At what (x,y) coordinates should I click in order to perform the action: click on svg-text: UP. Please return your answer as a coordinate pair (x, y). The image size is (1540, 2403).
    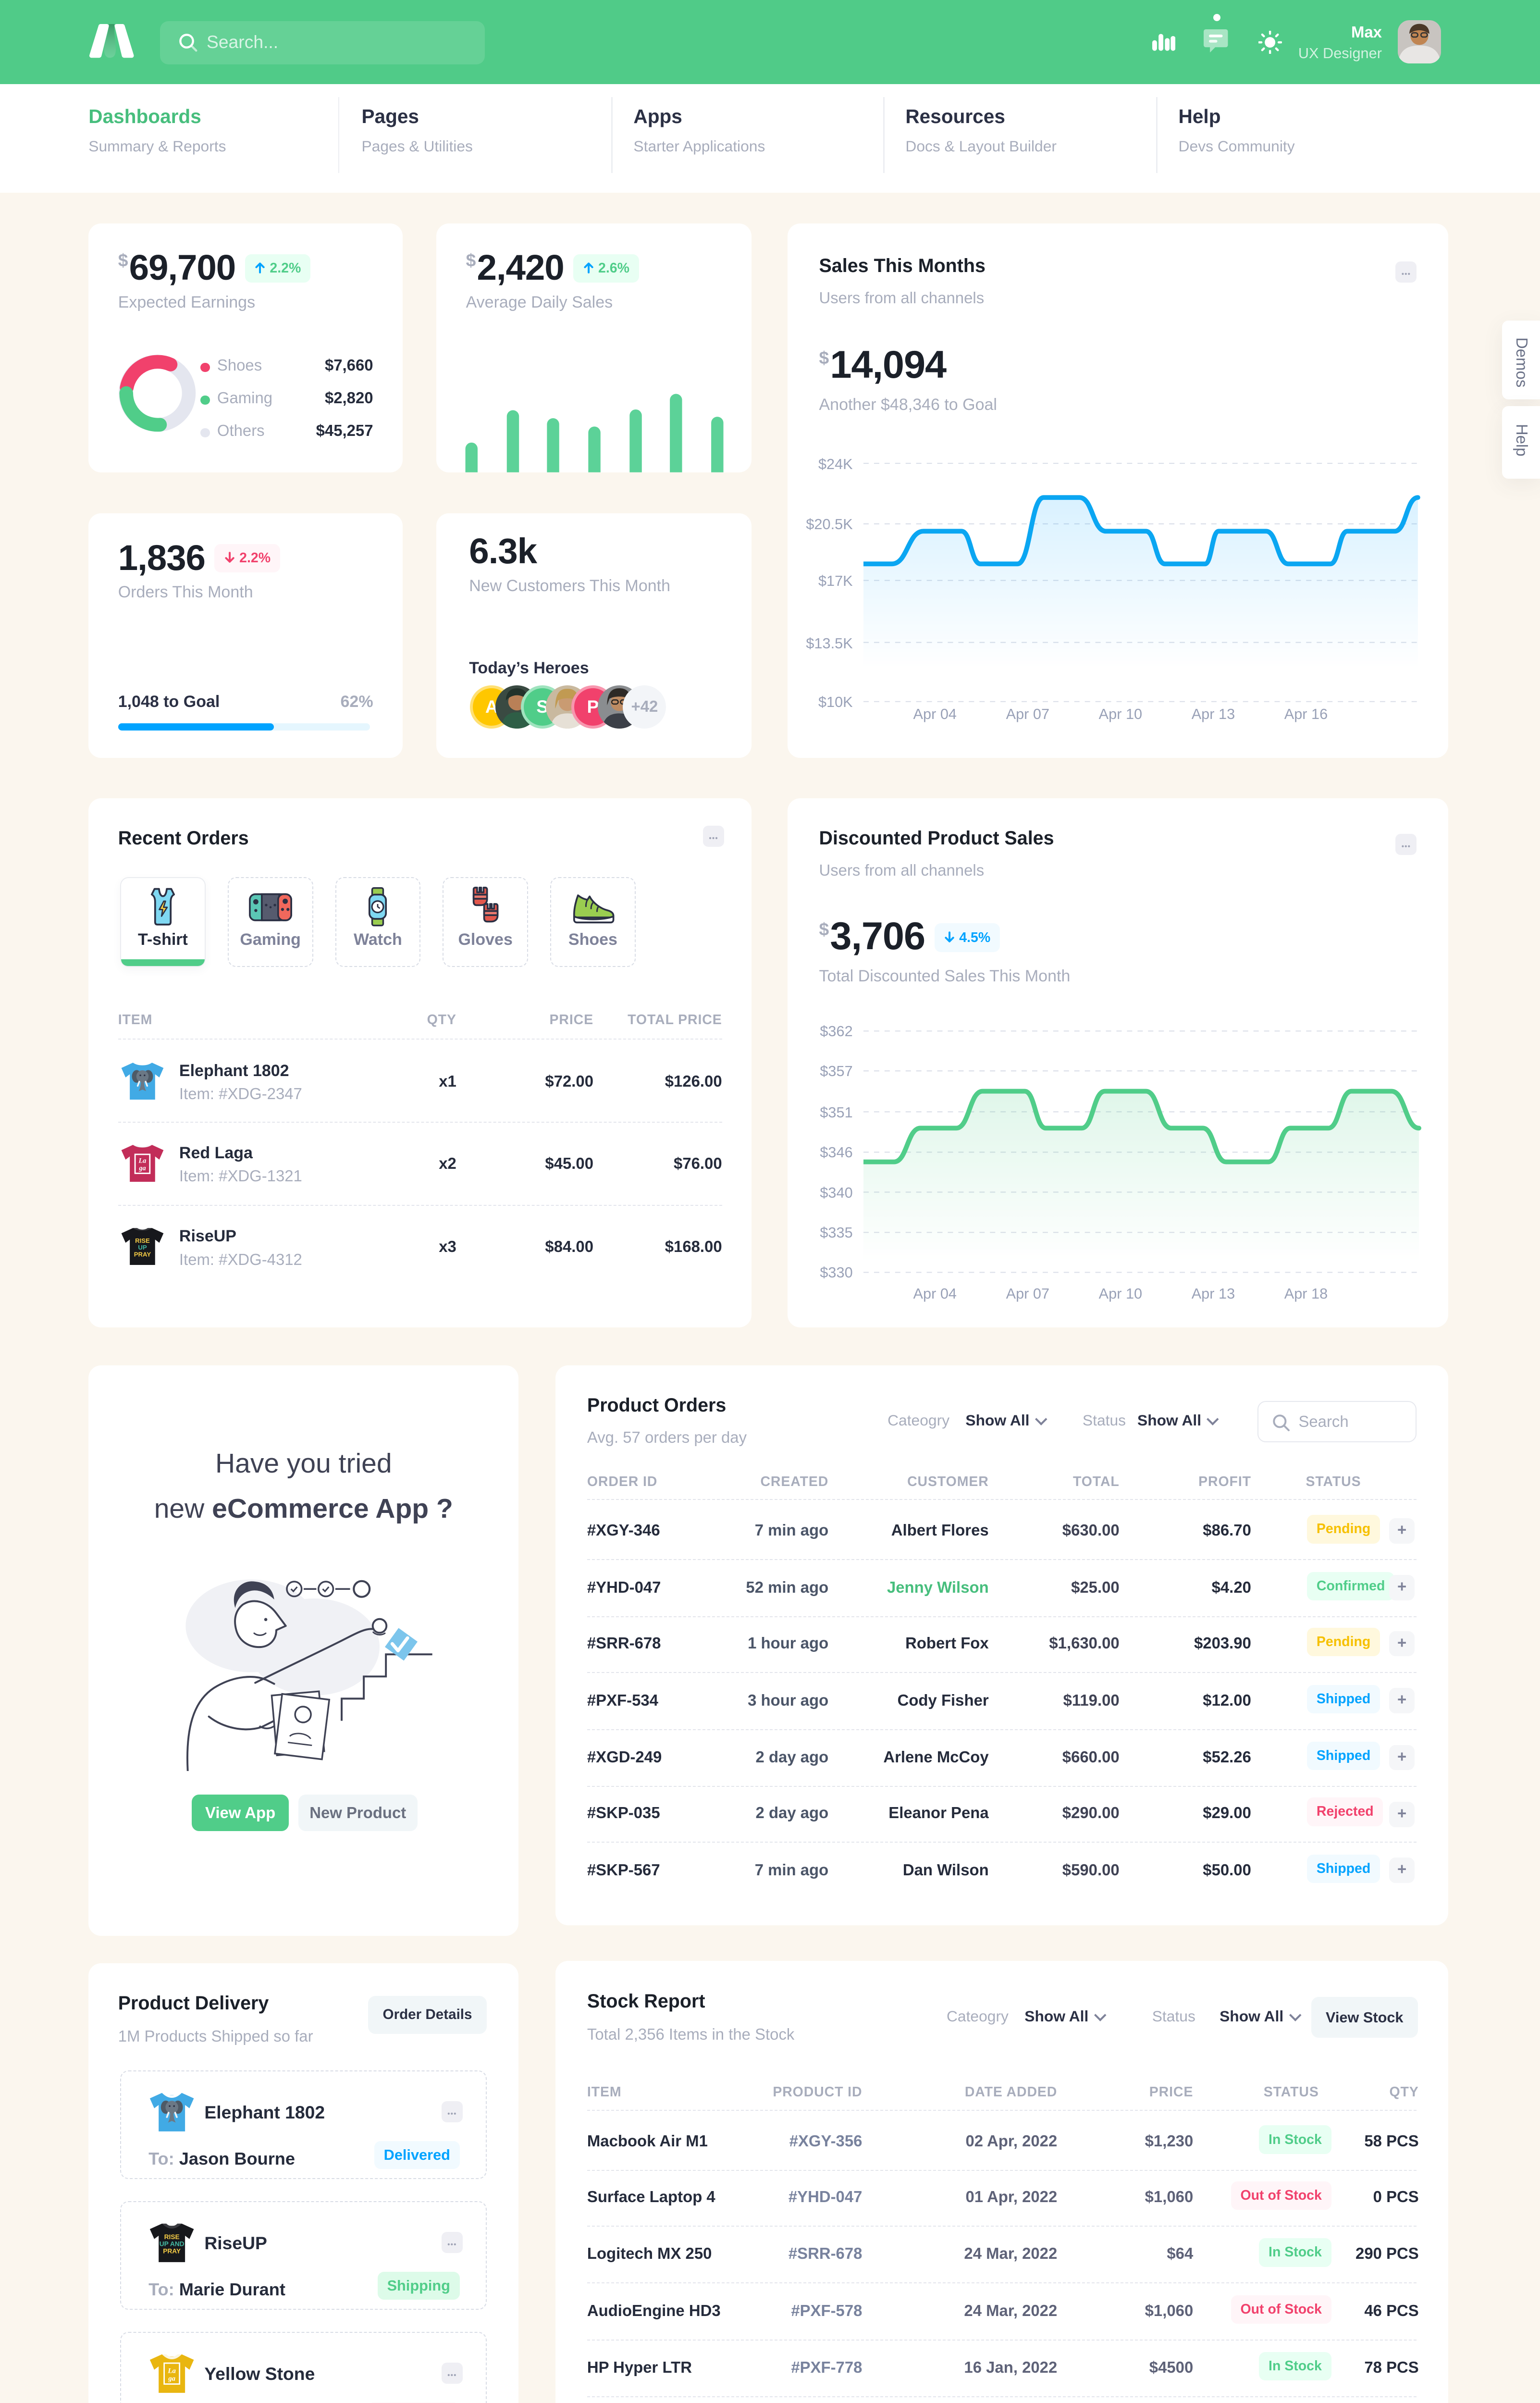
    Looking at the image, I should click on (142, 1247).